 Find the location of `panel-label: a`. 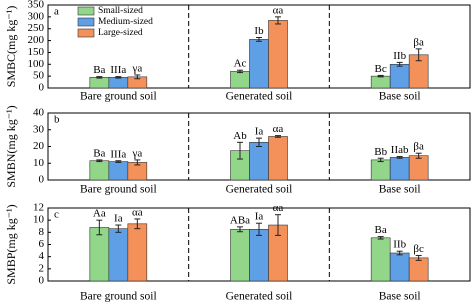

panel-label: a is located at coordinates (56, 12).